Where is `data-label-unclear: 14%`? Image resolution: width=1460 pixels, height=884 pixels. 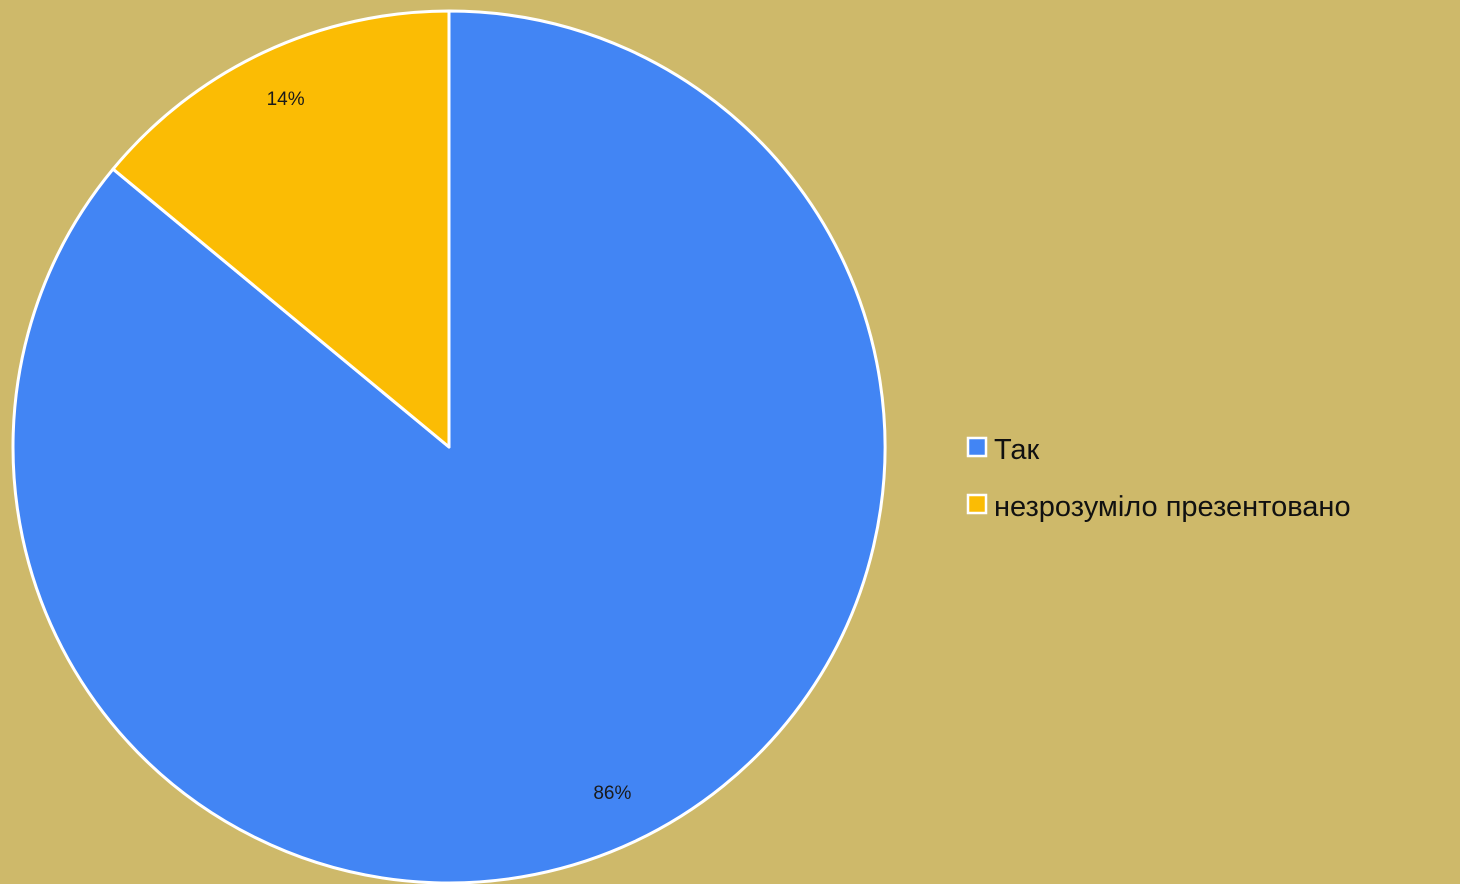 data-label-unclear: 14% is located at coordinates (286, 99).